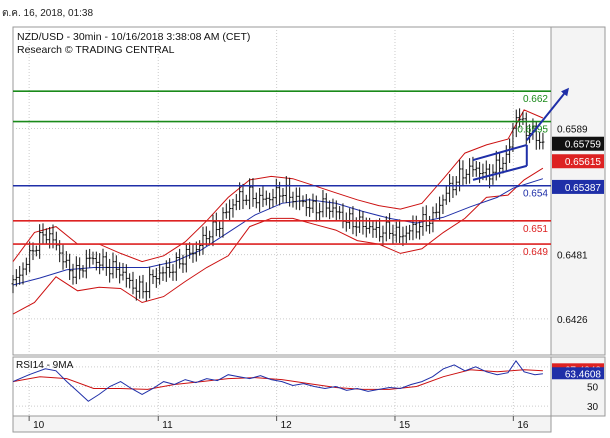  I want to click on level-label: 0.651, so click(535, 229).